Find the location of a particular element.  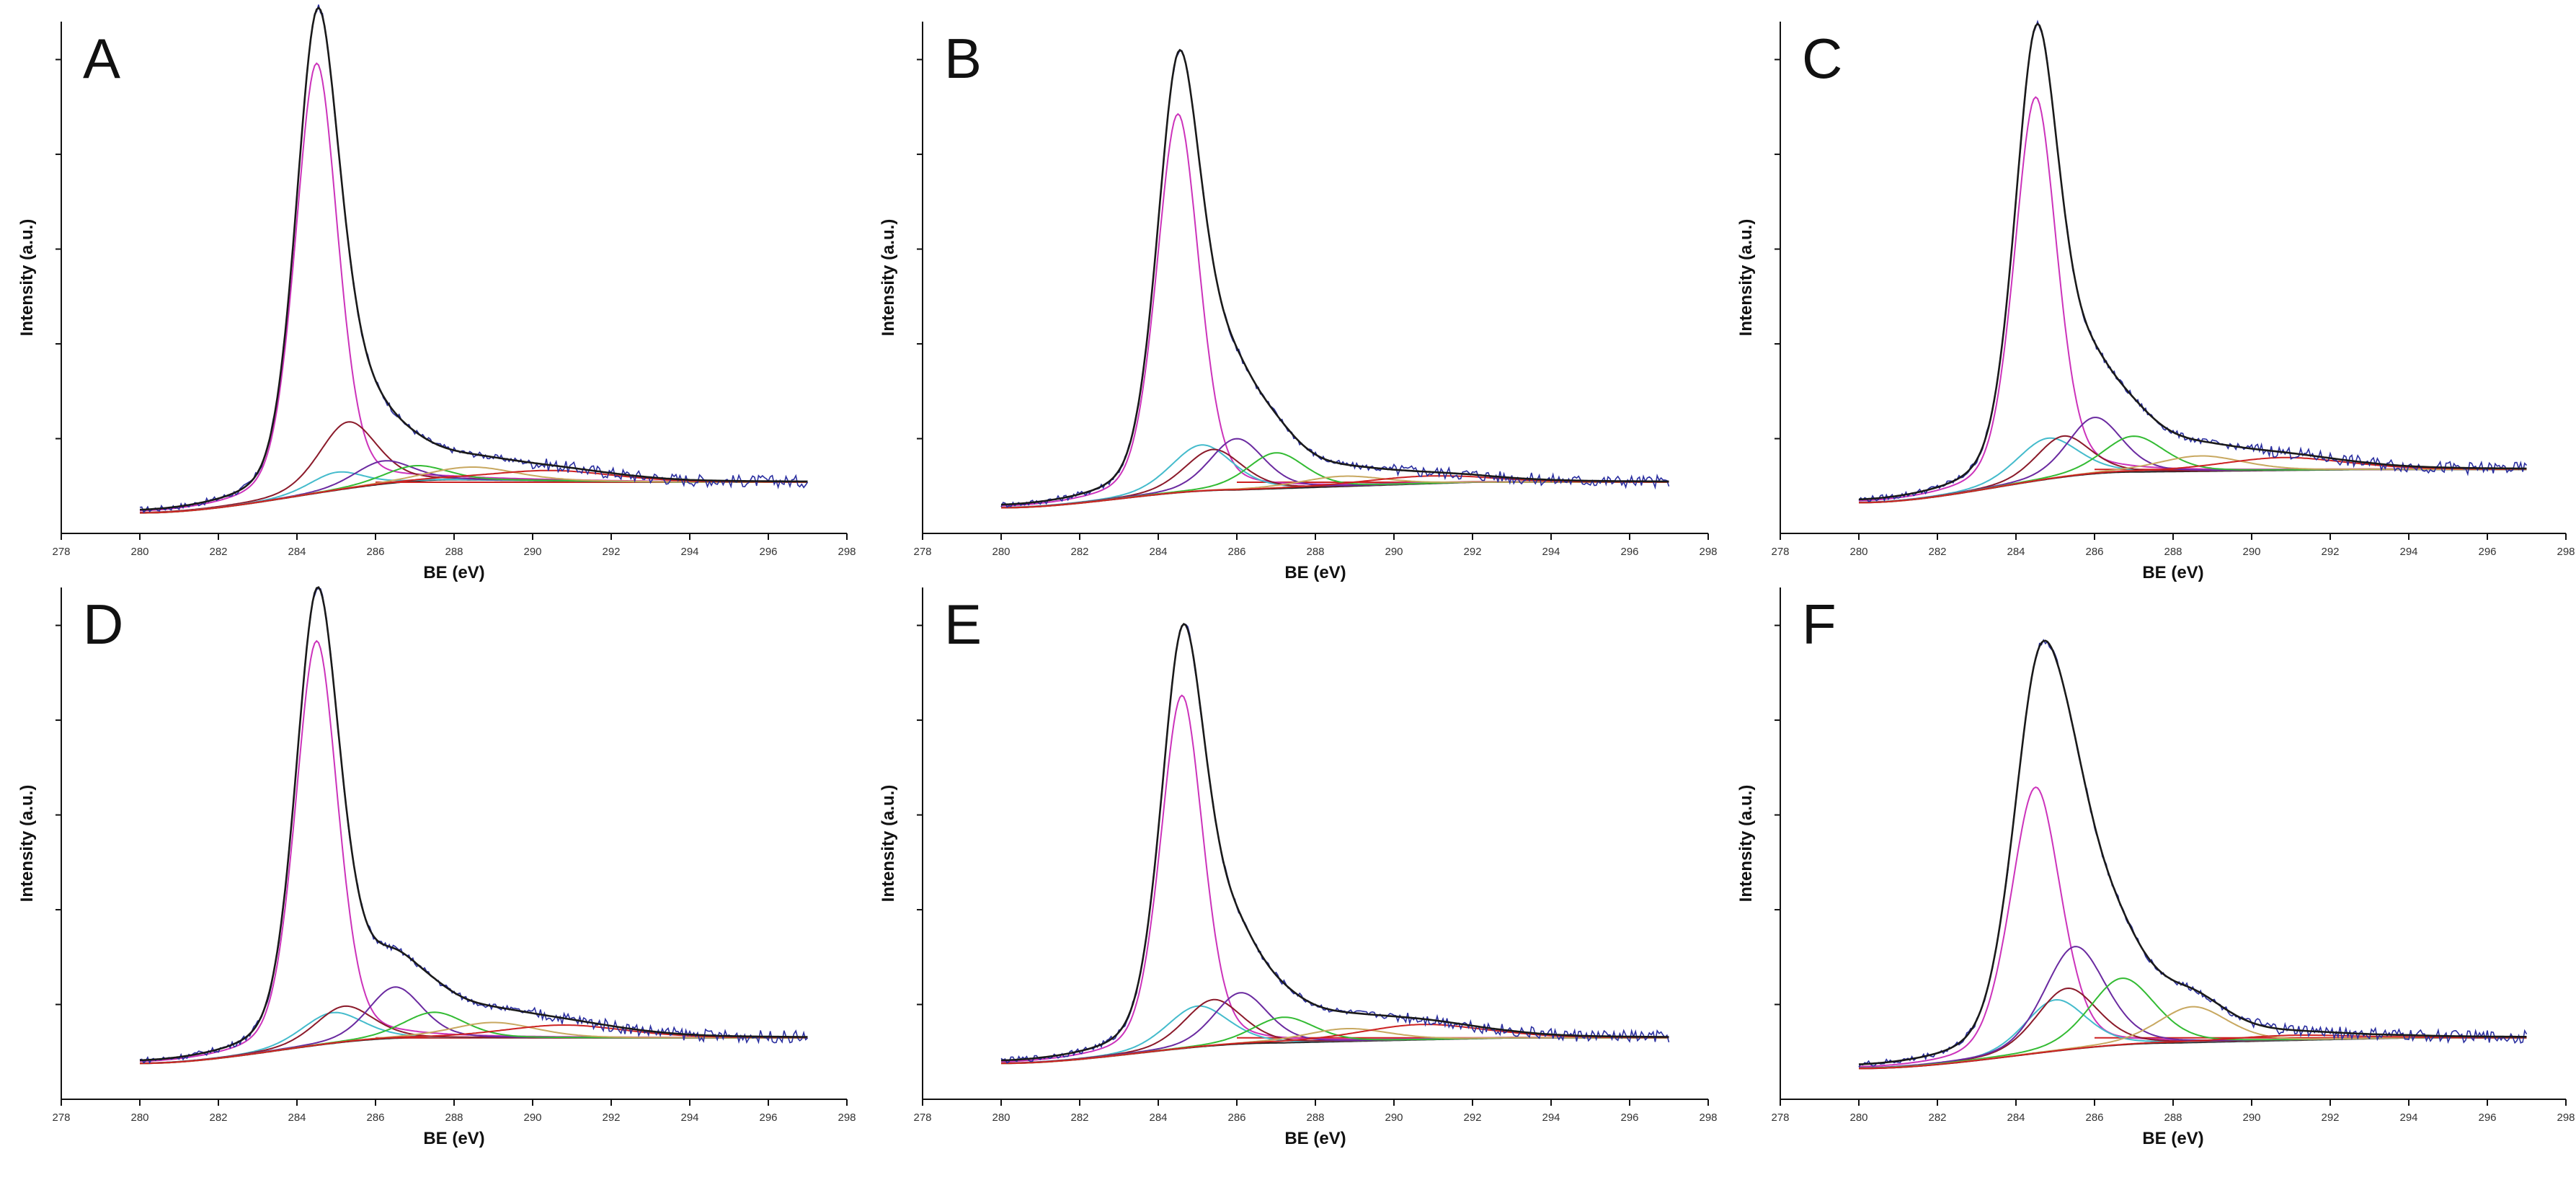

panel-label: E is located at coordinates (963, 624).